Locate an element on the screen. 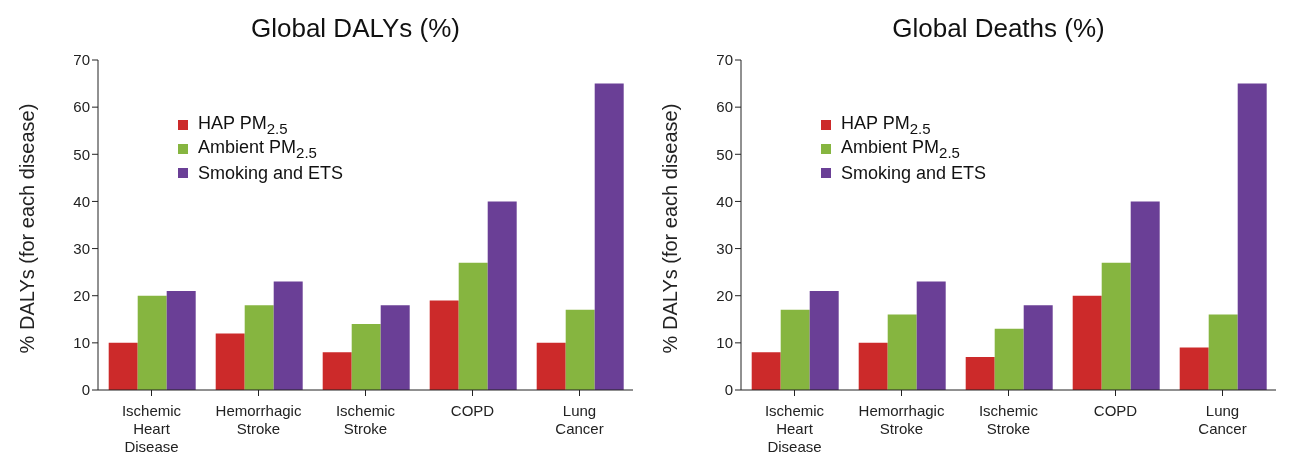 The width and height of the screenshot is (1294, 468). chart-title: Global Deaths (%) is located at coordinates (998, 28).